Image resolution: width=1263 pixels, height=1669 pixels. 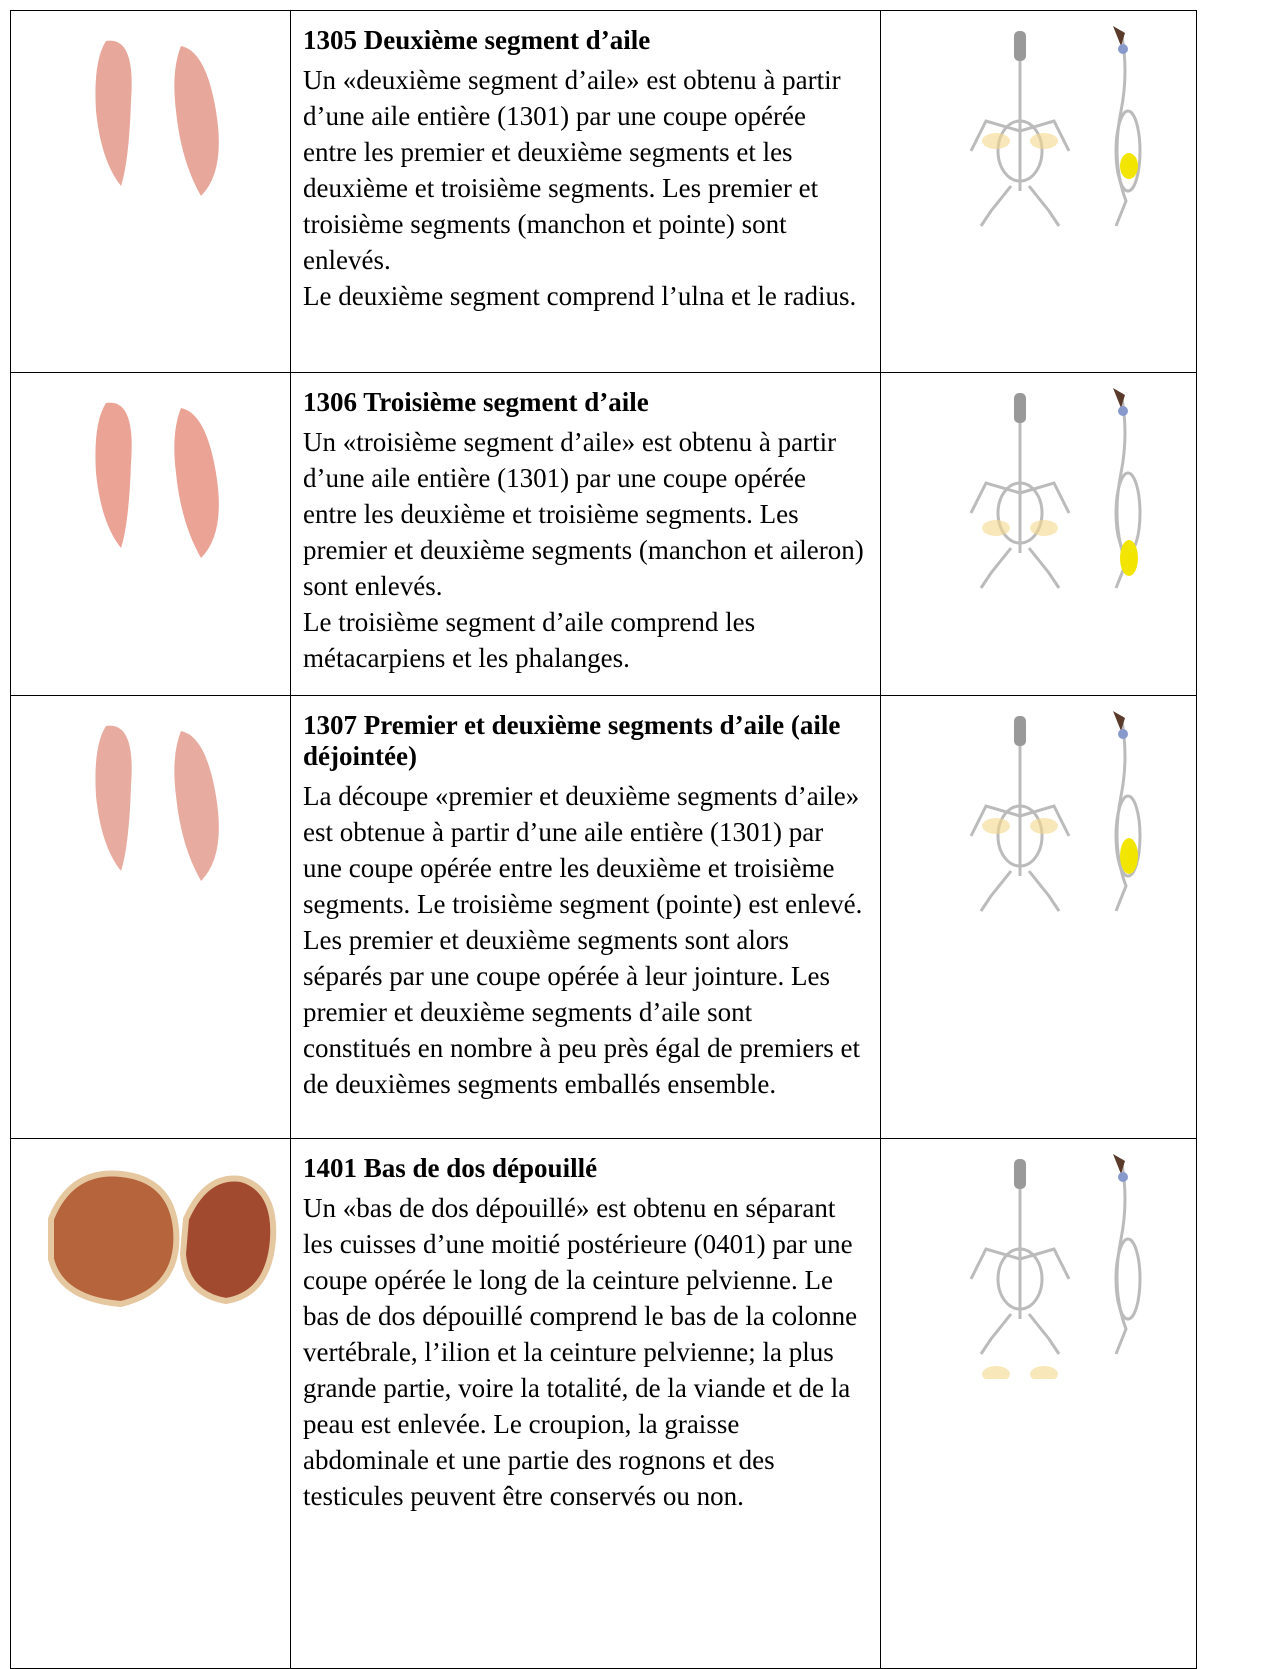 What do you see at coordinates (450, 1168) in the screenshot?
I see `cut-title: 1401 Bas de dos dépouillé` at bounding box center [450, 1168].